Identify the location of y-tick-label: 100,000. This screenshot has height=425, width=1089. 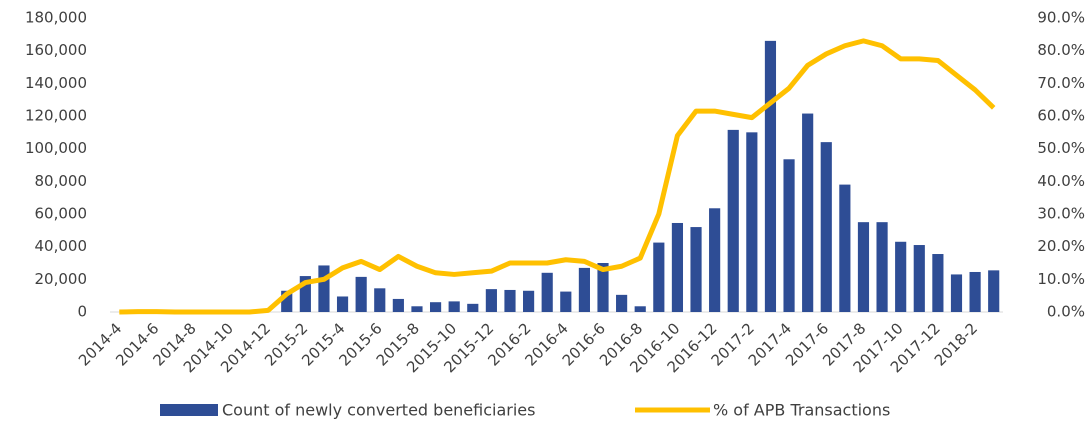
(56, 148).